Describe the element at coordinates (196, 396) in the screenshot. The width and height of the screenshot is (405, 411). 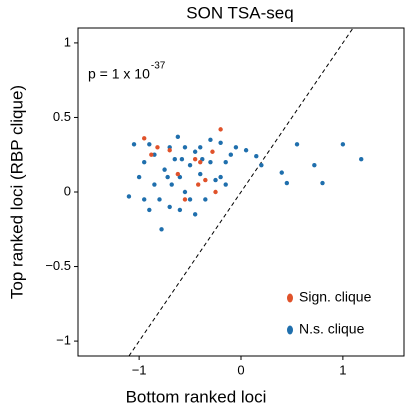
I see `x-axis-label: Bottom ranked loci` at that location.